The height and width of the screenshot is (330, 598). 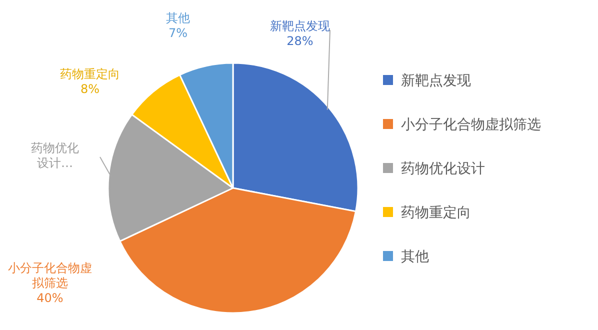 I want to click on slice-label: 小分子化合物虚拟筛选, so click(x=50, y=275).